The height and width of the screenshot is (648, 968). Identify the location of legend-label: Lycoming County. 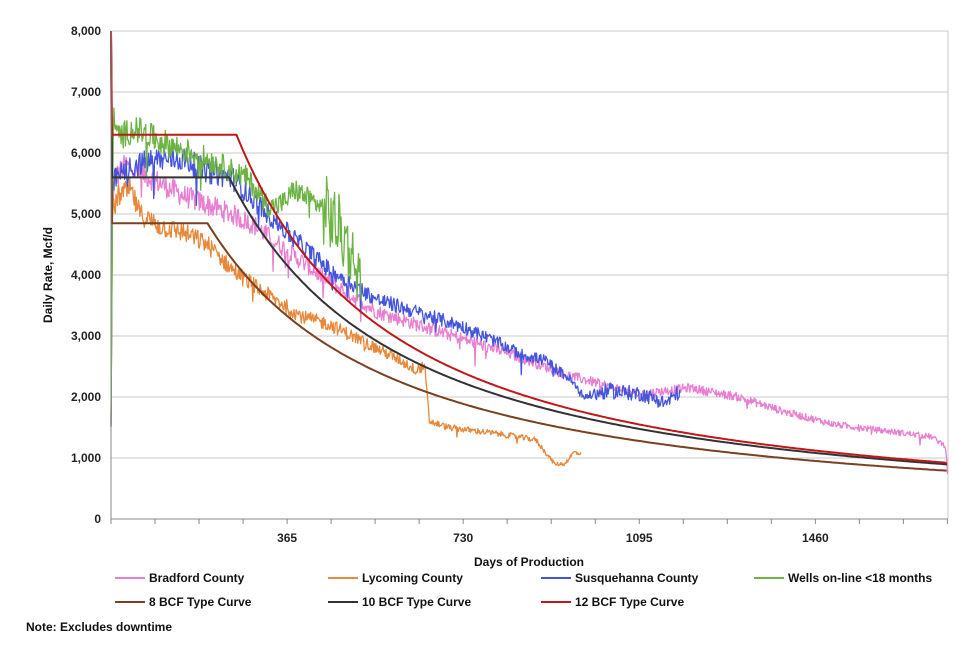
(412, 578).